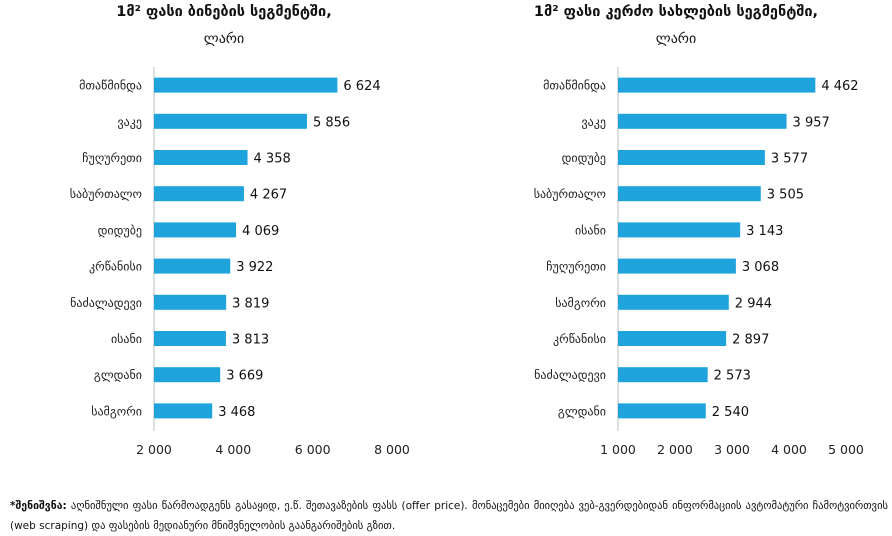 The image size is (892, 536). I want to click on apartments-x-tick-label: 6 000, so click(313, 449).